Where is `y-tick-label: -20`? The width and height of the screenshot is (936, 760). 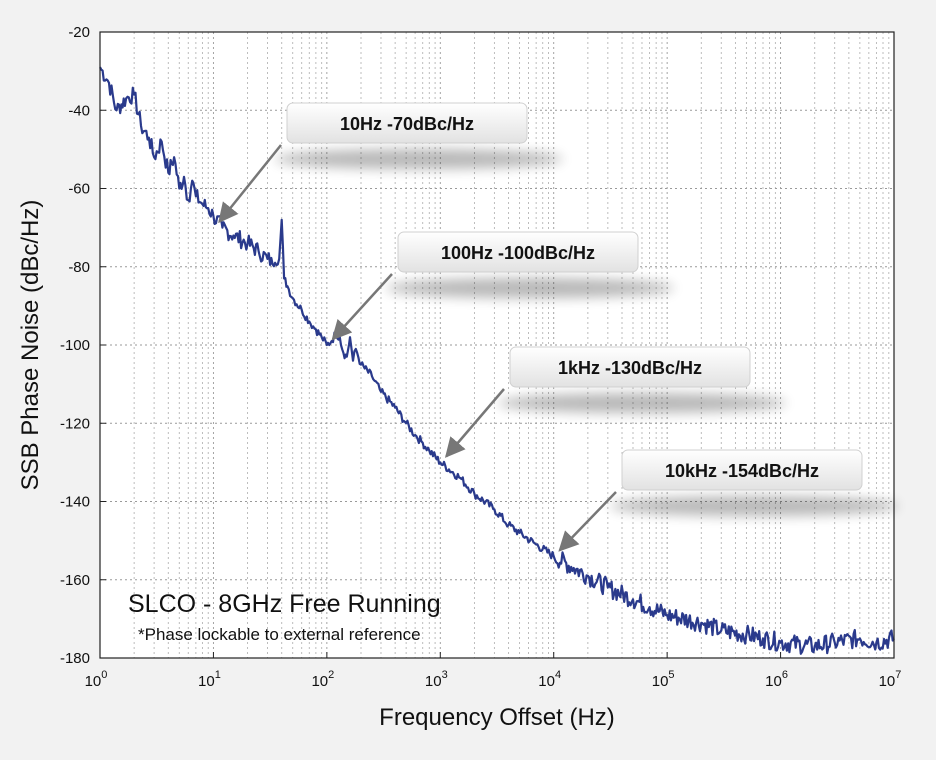 y-tick-label: -20 is located at coordinates (79, 32).